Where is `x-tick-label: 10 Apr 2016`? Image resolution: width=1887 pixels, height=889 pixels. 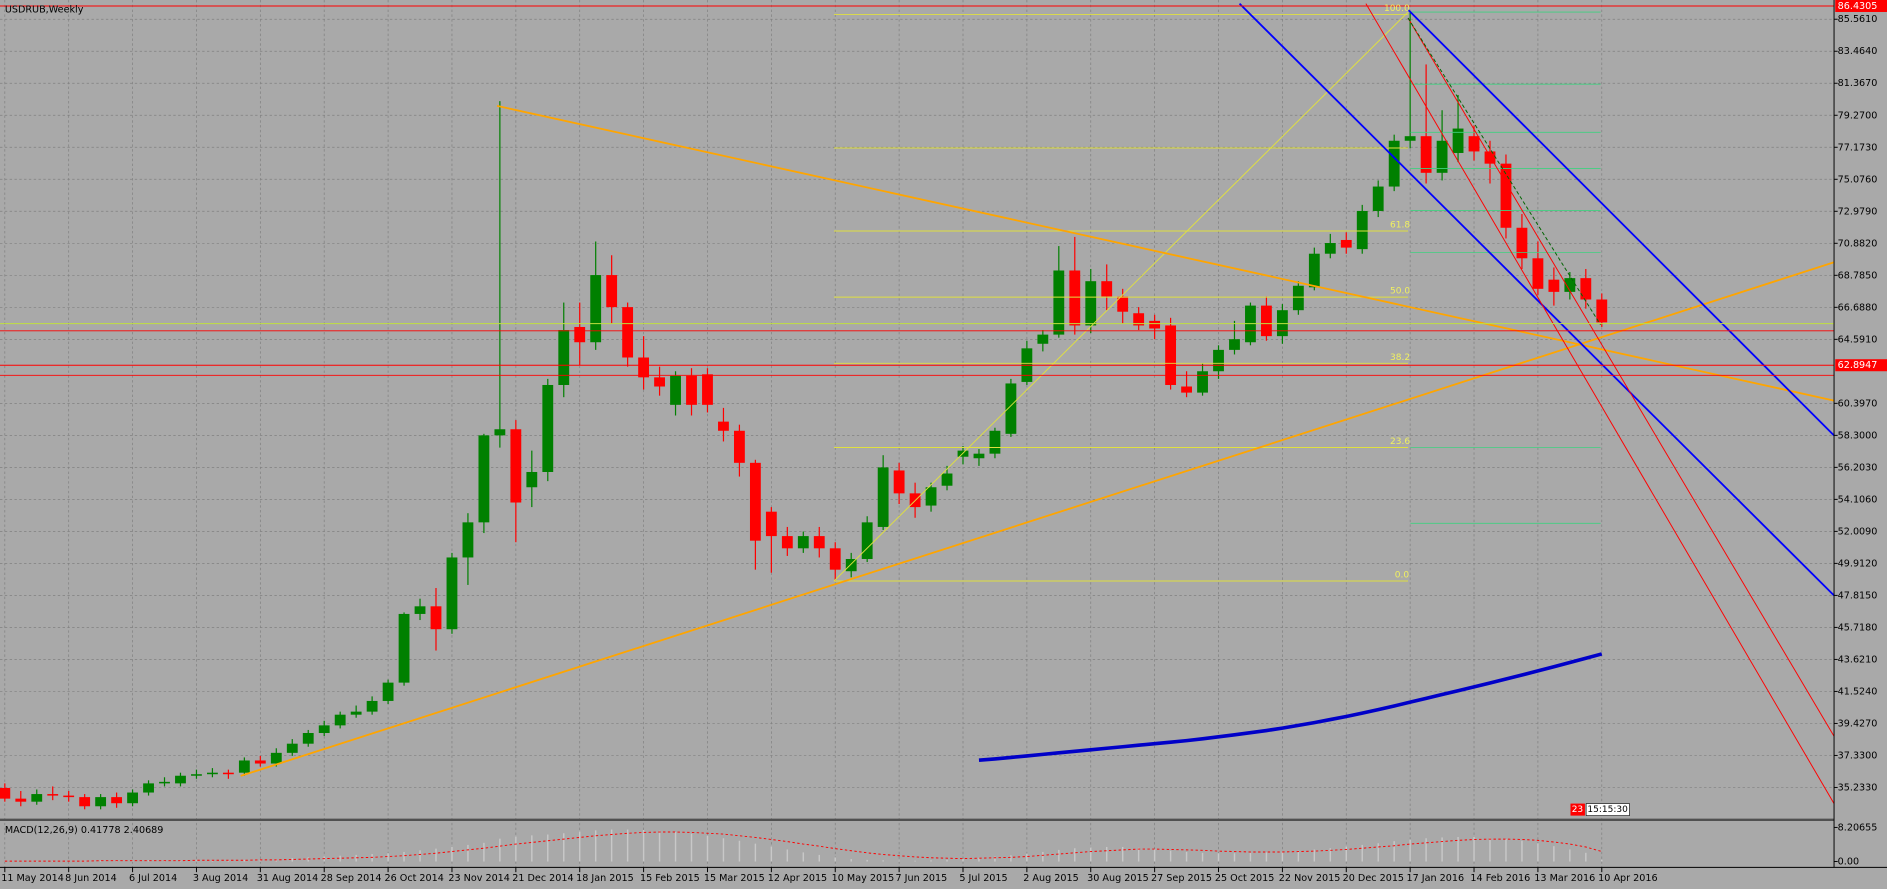
x-tick-label: 10 Apr 2016 is located at coordinates (1627, 878).